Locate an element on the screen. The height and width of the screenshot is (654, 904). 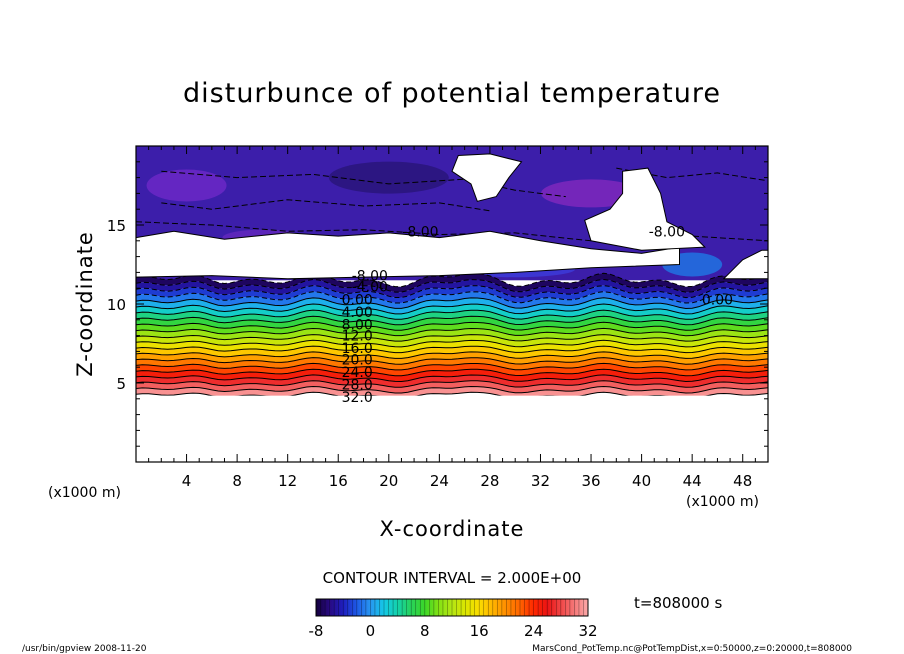
contour-label: 12.0 is located at coordinates (357, 337).